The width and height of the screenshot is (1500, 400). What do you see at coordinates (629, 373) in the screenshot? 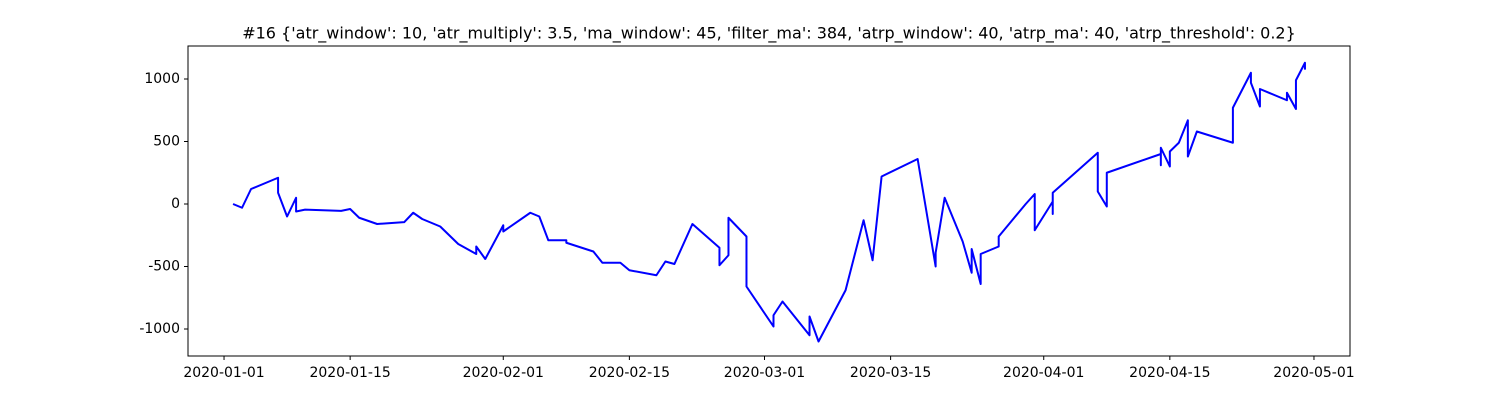
I see `x-tick-label: 2020-02-15` at bounding box center [629, 373].